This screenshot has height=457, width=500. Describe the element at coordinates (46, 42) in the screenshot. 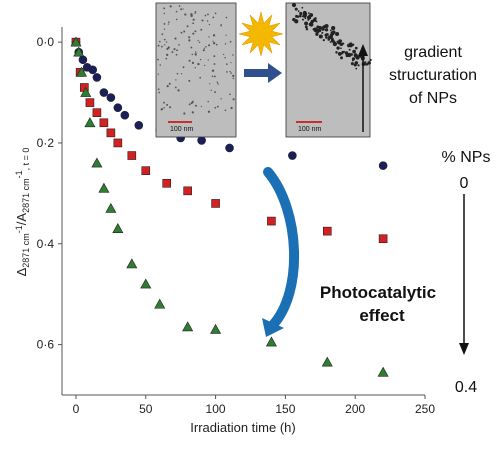

I see `y-tick-label: 0·0` at that location.